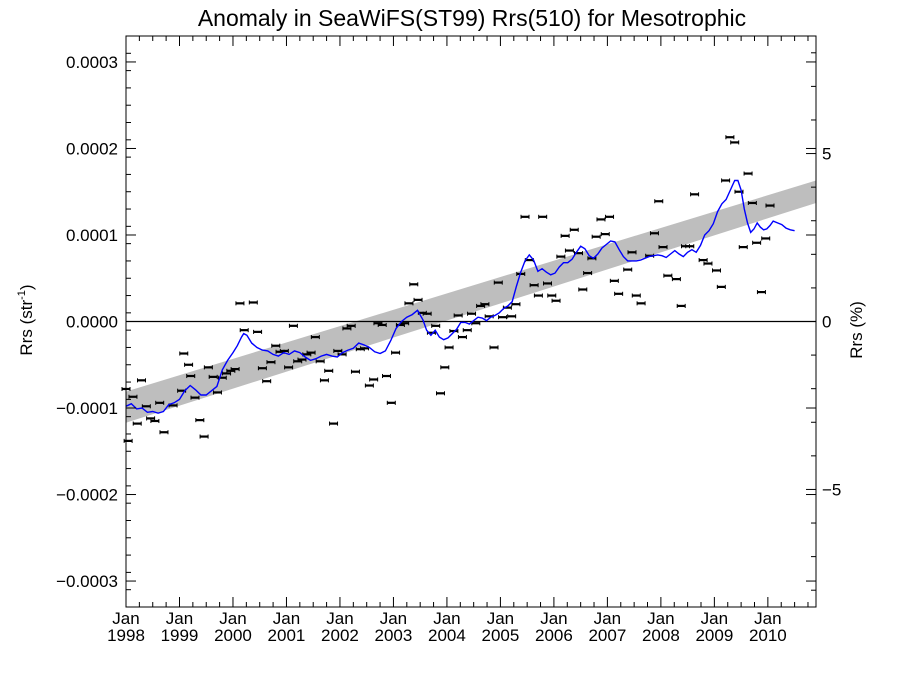 The width and height of the screenshot is (900, 675). What do you see at coordinates (87, 408) in the screenshot?
I see `y-tick-label: −0.0001` at bounding box center [87, 408].